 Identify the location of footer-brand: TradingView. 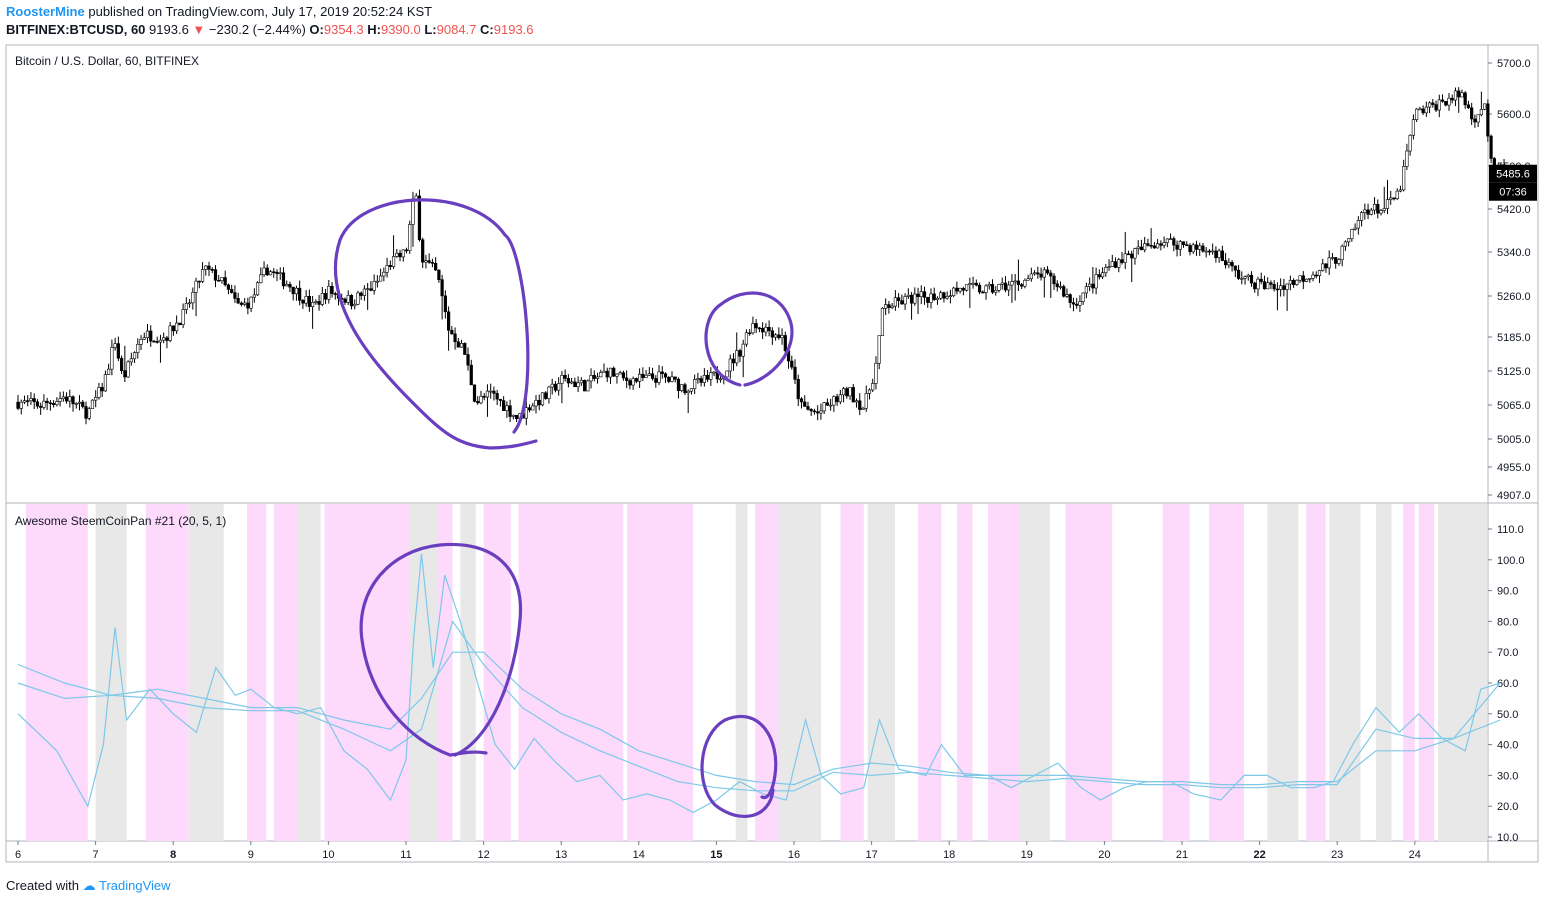
(135, 885).